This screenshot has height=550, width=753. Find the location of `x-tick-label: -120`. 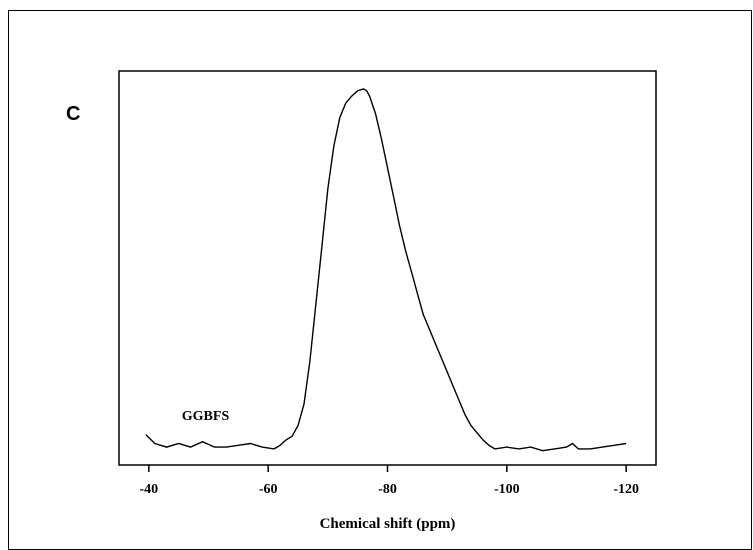

x-tick-label: -120 is located at coordinates (626, 489).